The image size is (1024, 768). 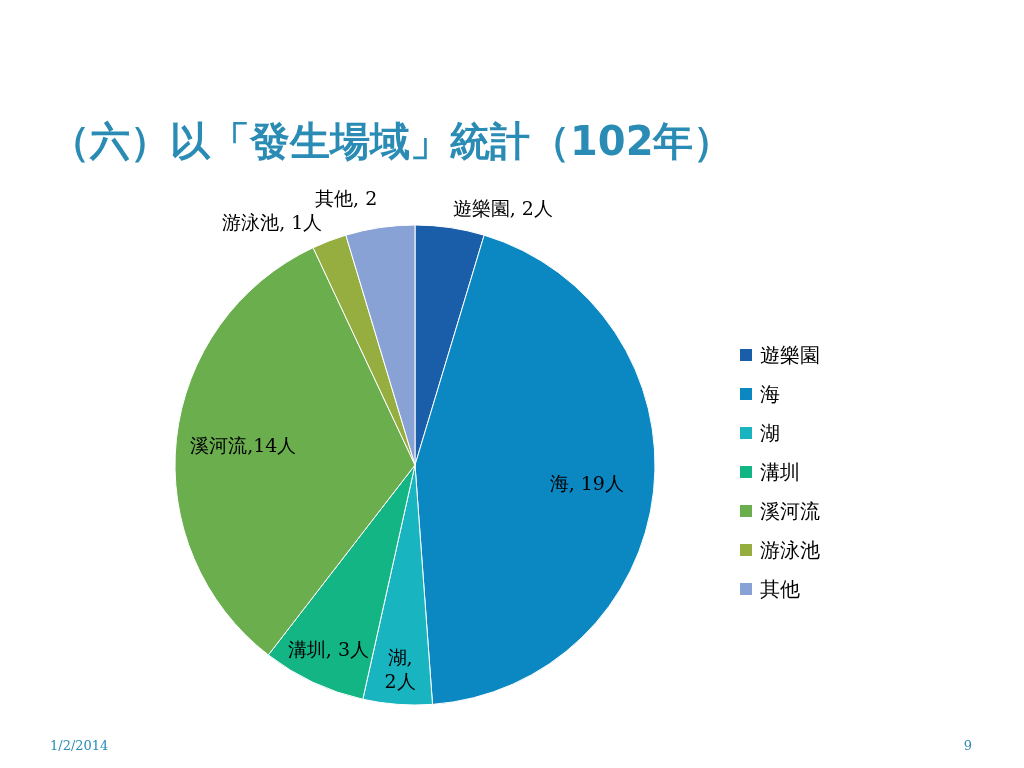 What do you see at coordinates (770, 394) in the screenshot?
I see `legend-label: 海` at bounding box center [770, 394].